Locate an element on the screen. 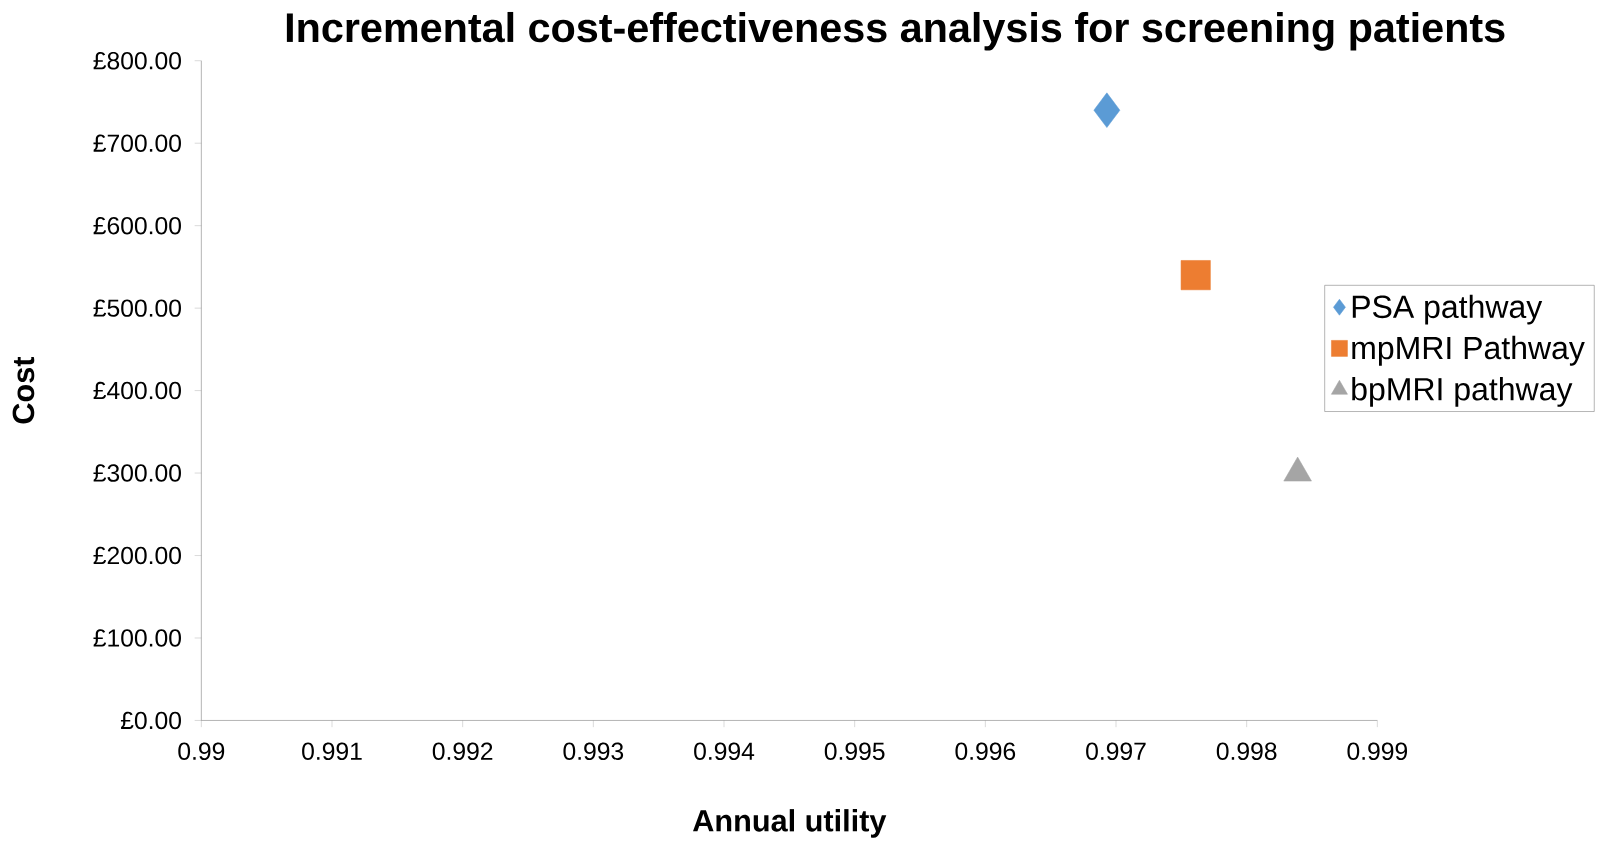 This screenshot has width=1614, height=842. y-tick-label: £800.00 is located at coordinates (137, 60).